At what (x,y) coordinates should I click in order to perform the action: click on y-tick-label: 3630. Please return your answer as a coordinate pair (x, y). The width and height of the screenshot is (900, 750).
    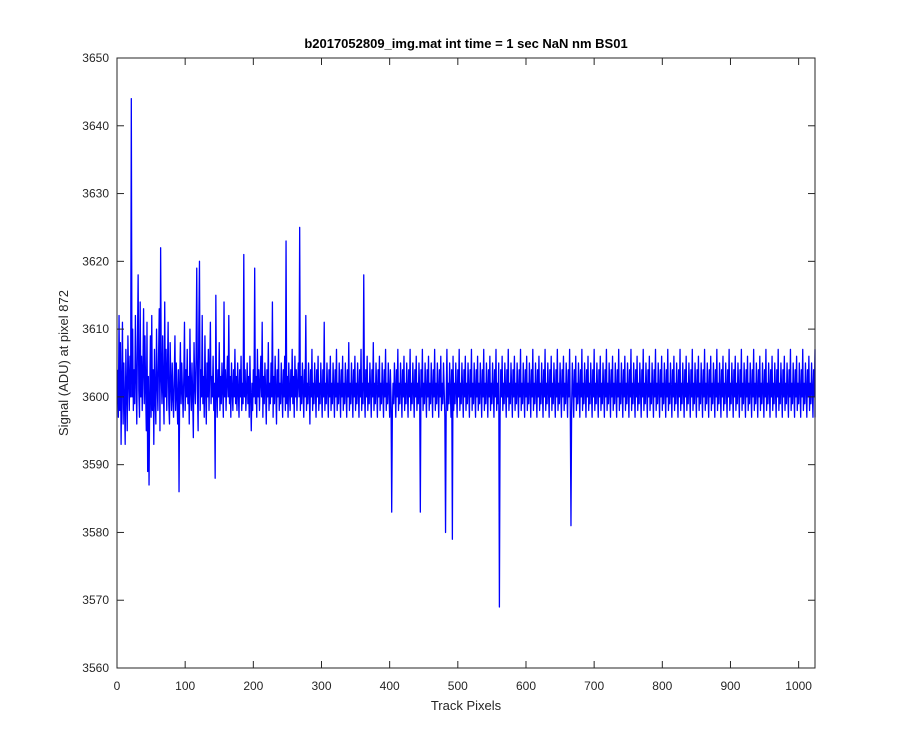
    Looking at the image, I should click on (95, 194).